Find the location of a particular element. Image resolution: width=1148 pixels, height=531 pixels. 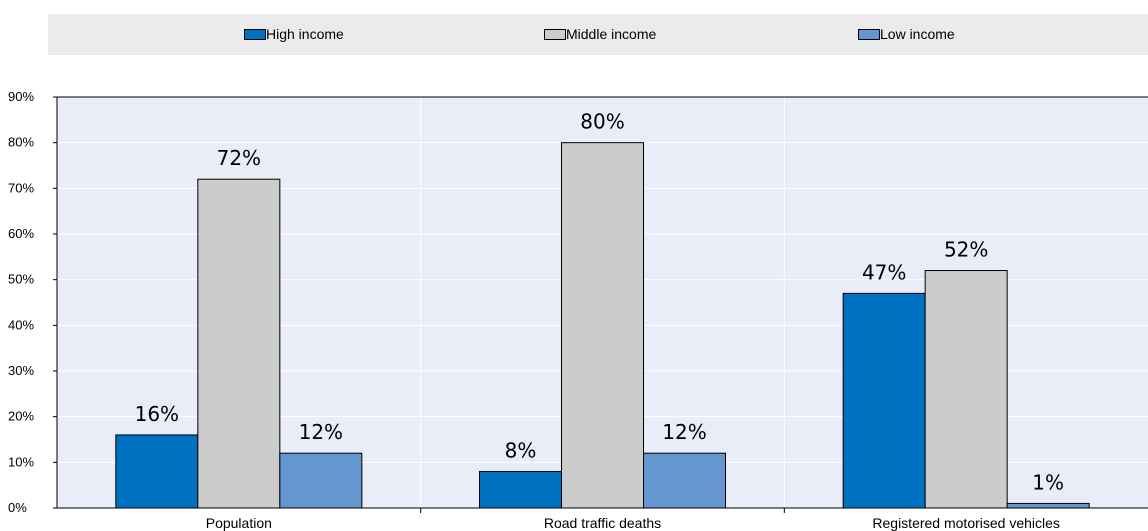

legend-swatch-high-income is located at coordinates (255, 34).